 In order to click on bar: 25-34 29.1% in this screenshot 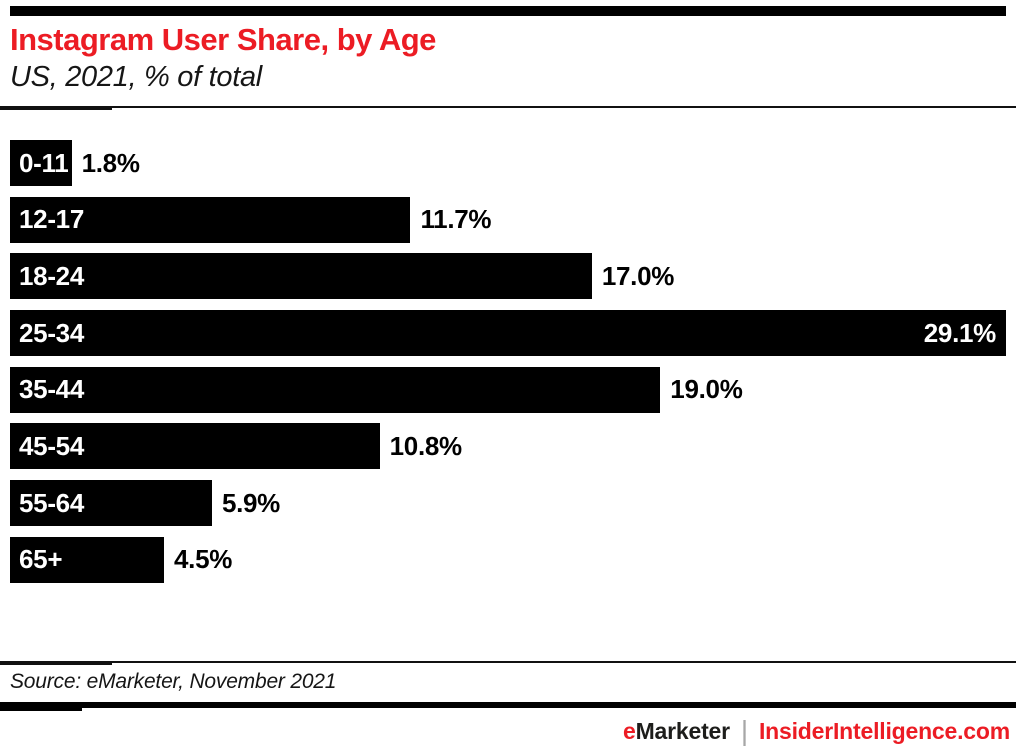, I will do `click(508, 333)`.